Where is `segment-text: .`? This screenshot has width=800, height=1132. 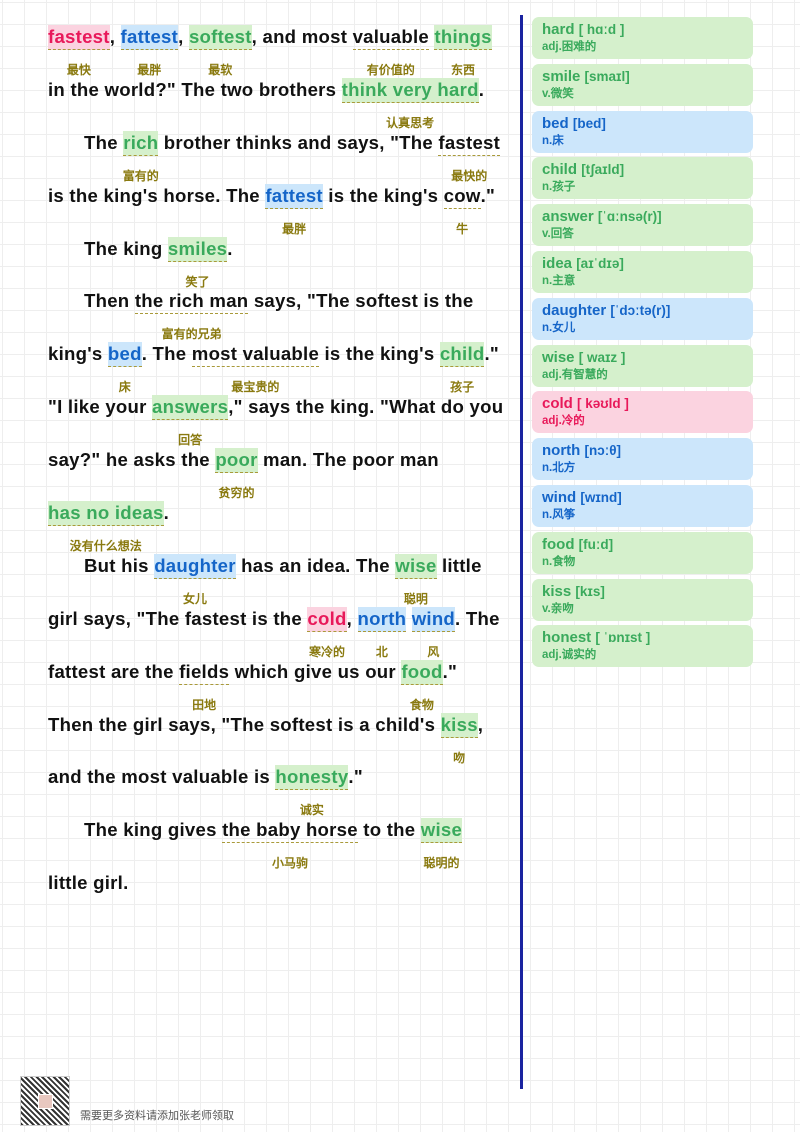 segment-text: . is located at coordinates (230, 248).